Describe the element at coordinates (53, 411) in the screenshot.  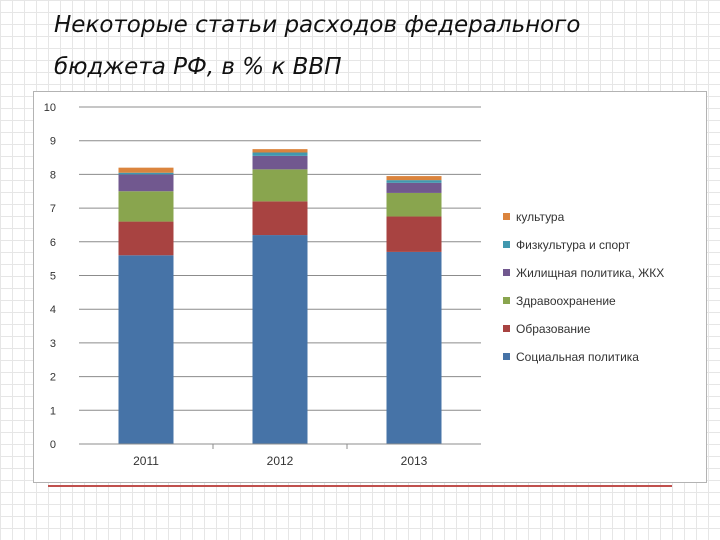
I see `y-tick-label: 1` at that location.